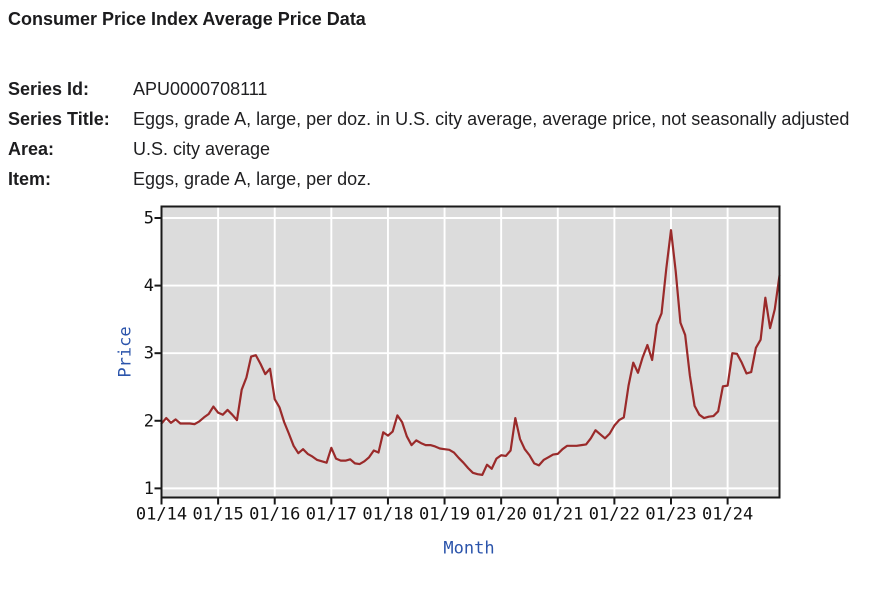  What do you see at coordinates (557, 515) in the screenshot?
I see `xtick-label-01/21: 01/21` at bounding box center [557, 515].